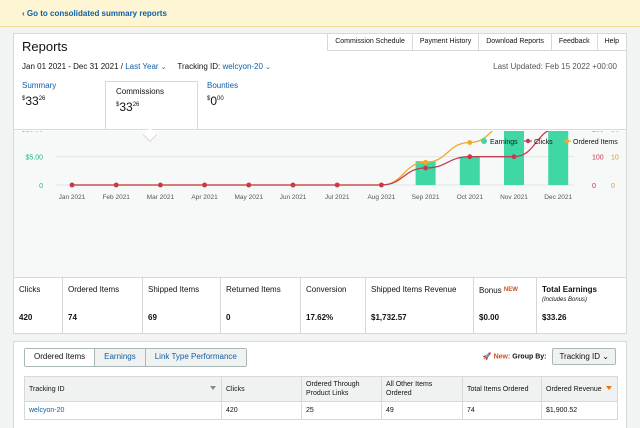 Image resolution: width=640 pixels, height=428 pixels. I want to click on tab-ordered-items: Ordered Items, so click(60, 357).